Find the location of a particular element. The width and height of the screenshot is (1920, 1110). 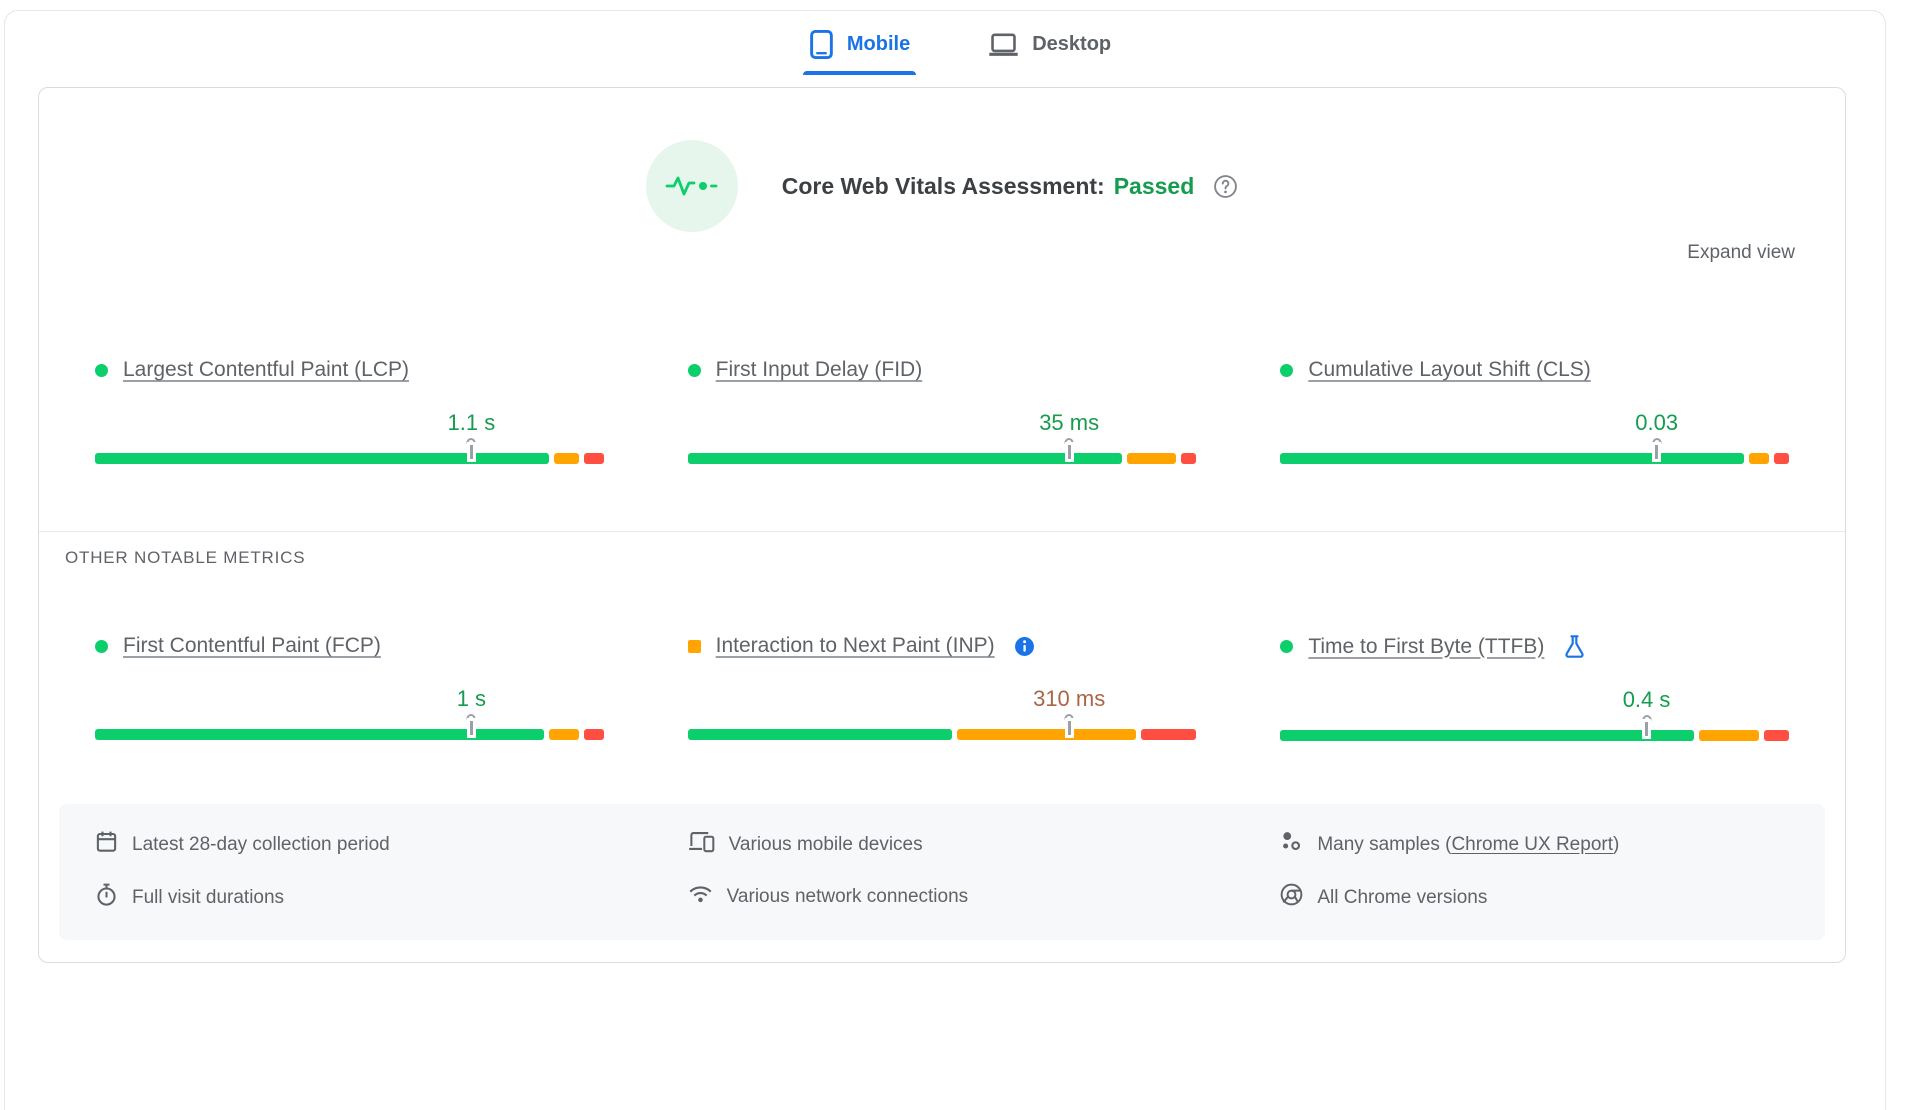

calendar-icon is located at coordinates (106, 844).